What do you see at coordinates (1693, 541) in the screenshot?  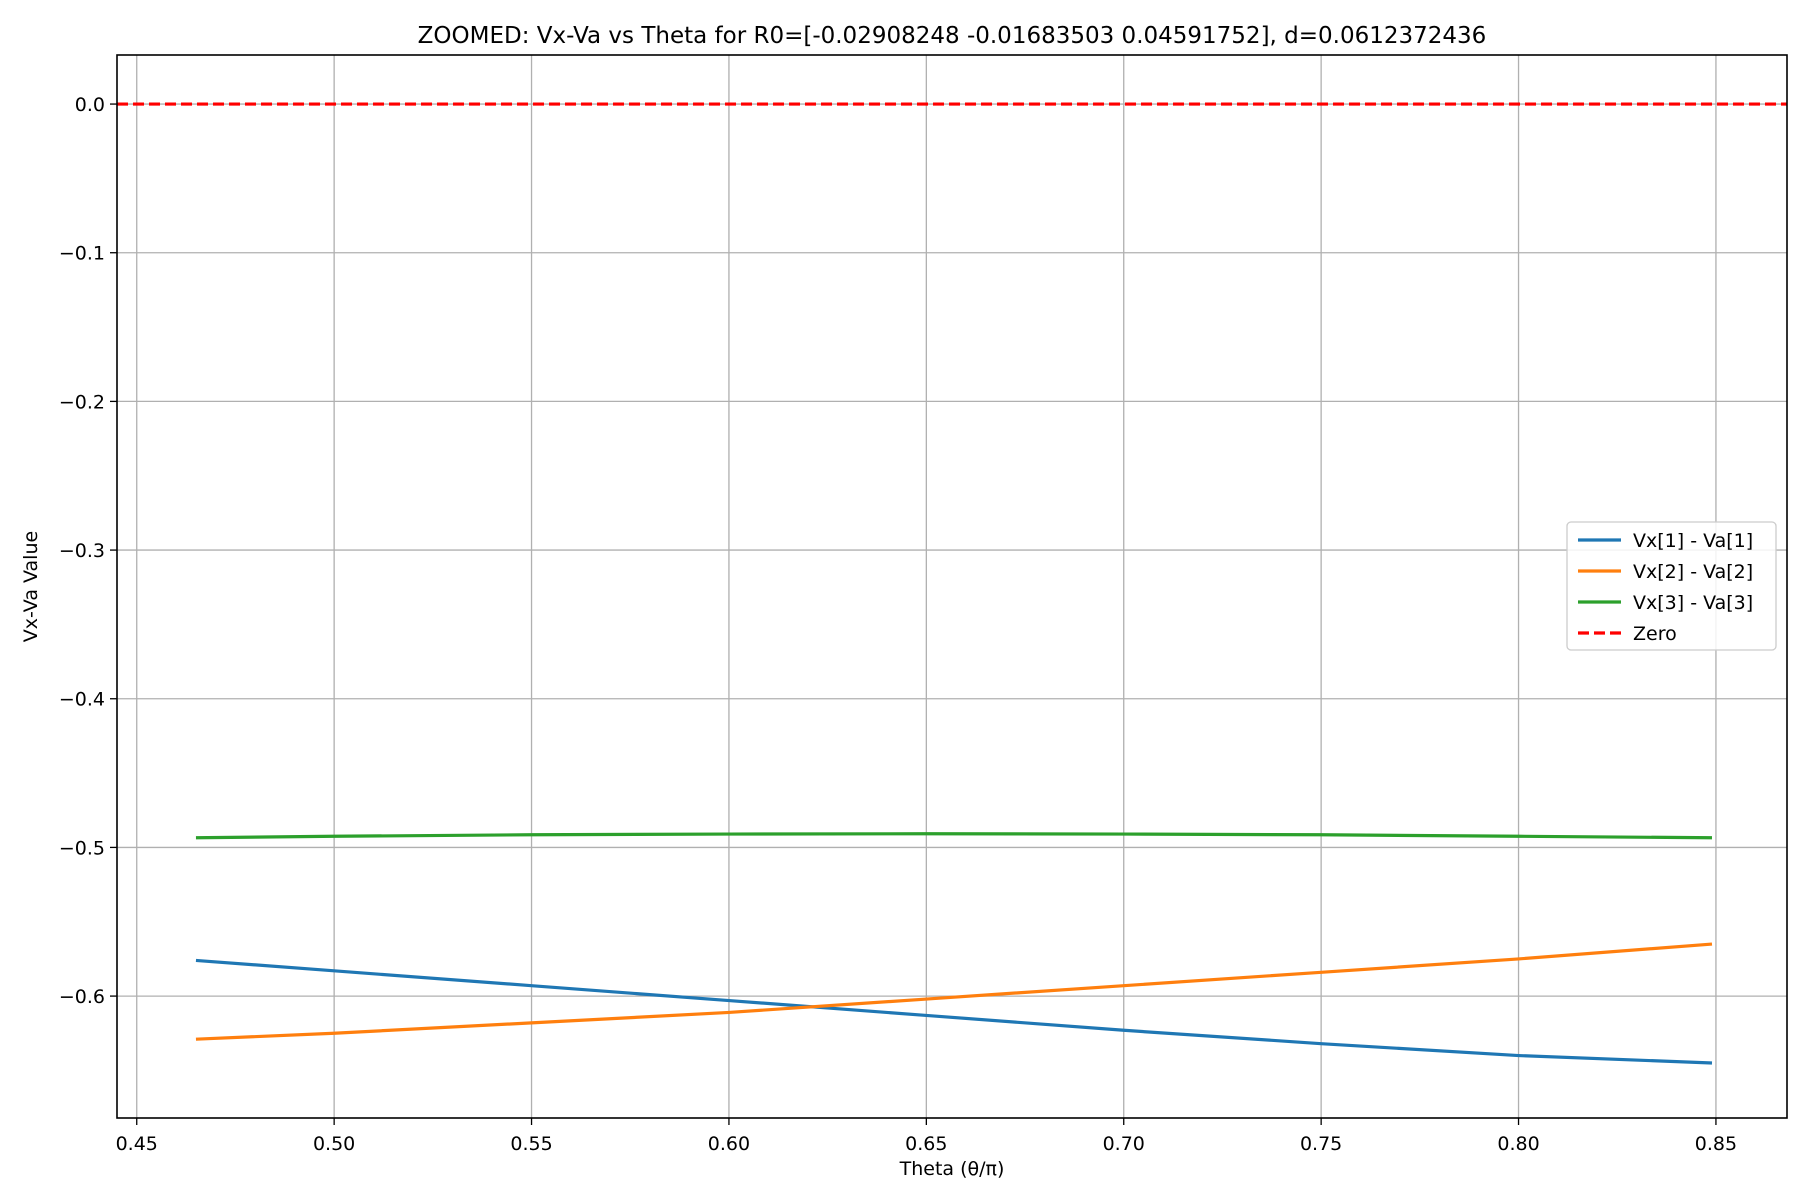 I see `legend-label-1: Vx[1] - Va[1]` at bounding box center [1693, 541].